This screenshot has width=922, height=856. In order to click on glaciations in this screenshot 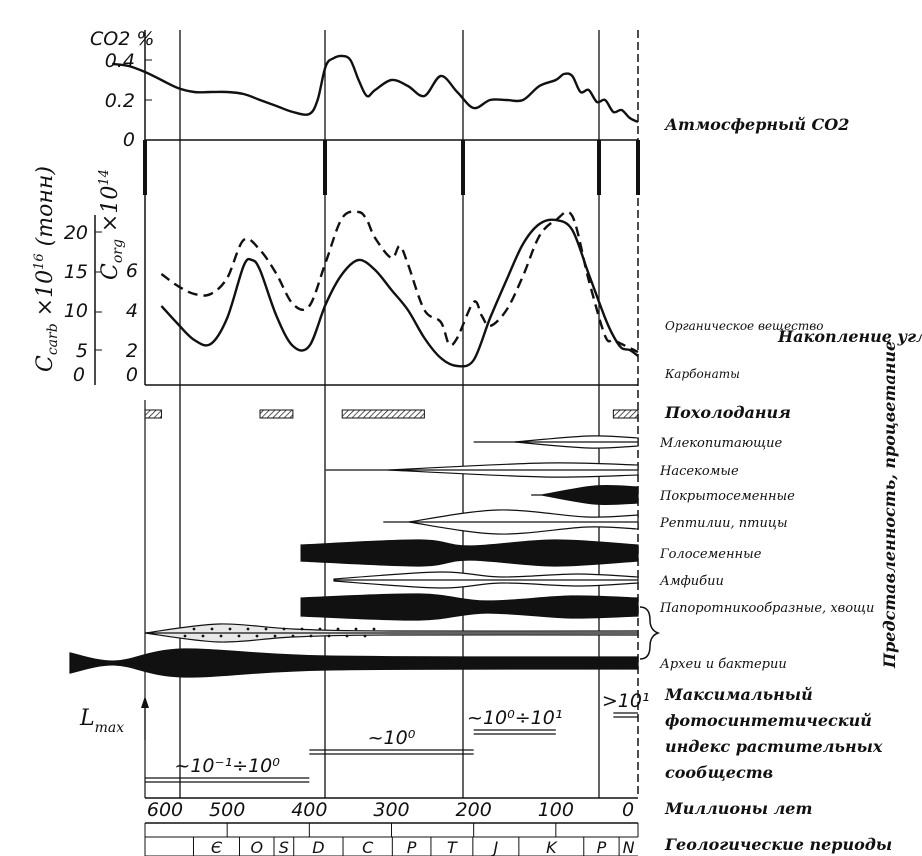, I will do `click(391, 414)`.